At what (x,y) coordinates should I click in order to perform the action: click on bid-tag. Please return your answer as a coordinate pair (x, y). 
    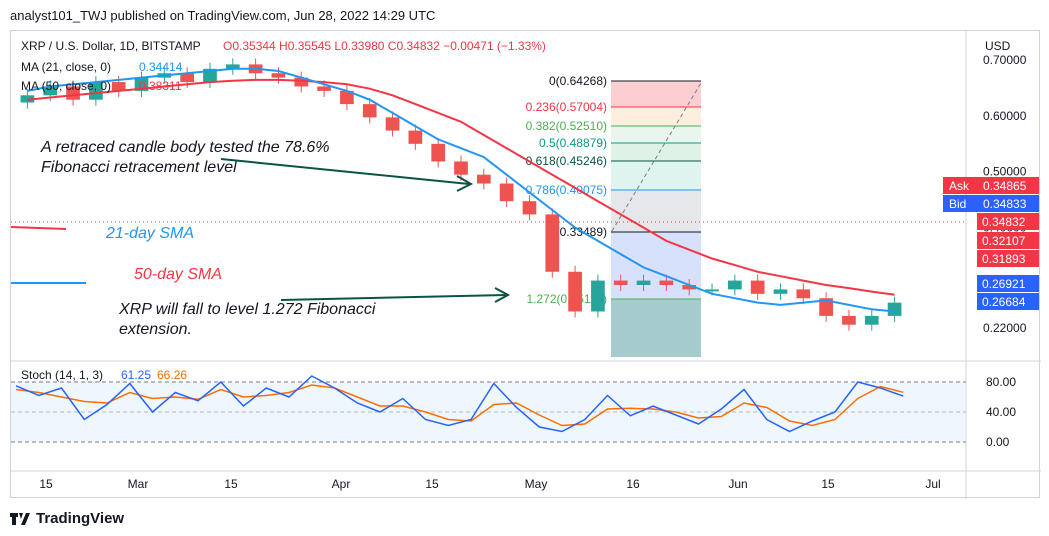
    Looking at the image, I should click on (991, 203).